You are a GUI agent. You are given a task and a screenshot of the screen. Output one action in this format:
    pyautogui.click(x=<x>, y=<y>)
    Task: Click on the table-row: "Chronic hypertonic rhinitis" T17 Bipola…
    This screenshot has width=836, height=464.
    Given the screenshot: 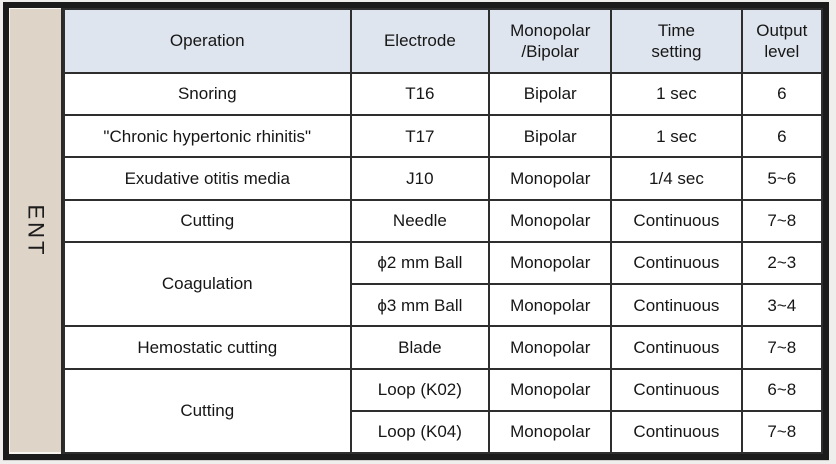 What is the action you would take?
    pyautogui.click(x=443, y=136)
    